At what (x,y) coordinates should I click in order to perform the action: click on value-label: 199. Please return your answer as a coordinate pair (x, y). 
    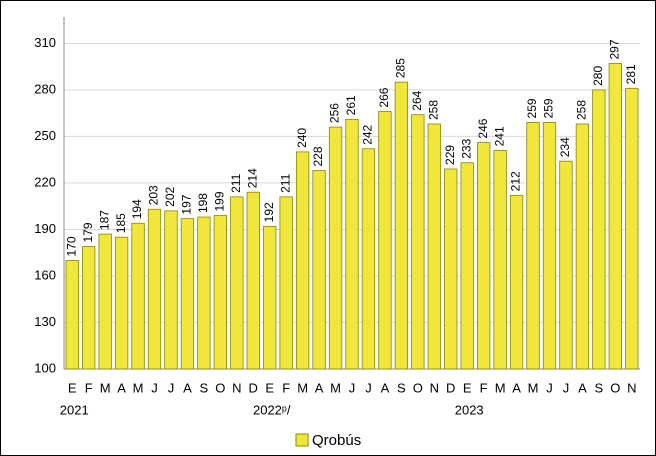
    Looking at the image, I should click on (220, 201).